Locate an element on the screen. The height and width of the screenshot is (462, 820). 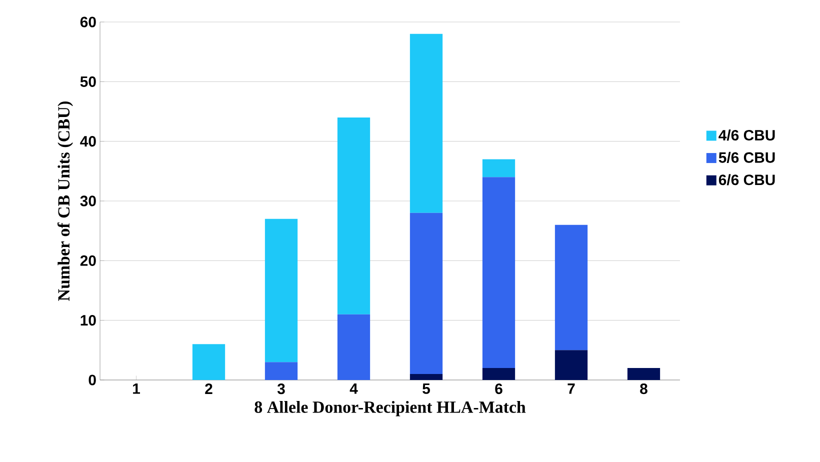
y-tick-label: 10 is located at coordinates (88, 320).